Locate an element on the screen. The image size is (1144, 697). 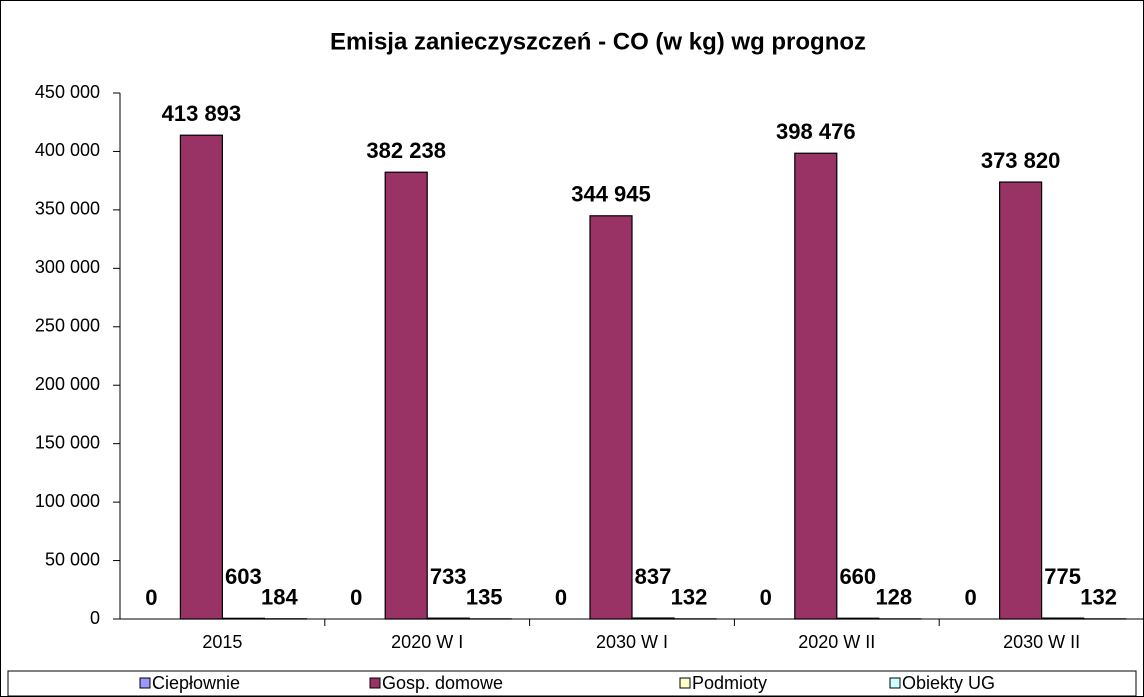
y-tick-label: 300 000 is located at coordinates (67, 267).